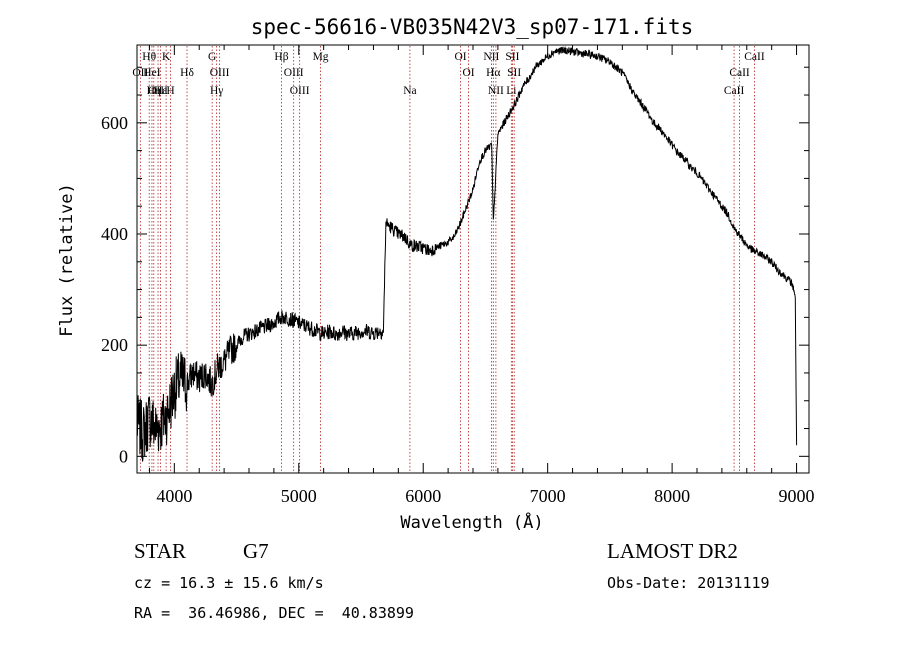 Image resolution: width=900 pixels, height=649 pixels. What do you see at coordinates (123, 456) in the screenshot?
I see `y-tick-label: 0` at bounding box center [123, 456].